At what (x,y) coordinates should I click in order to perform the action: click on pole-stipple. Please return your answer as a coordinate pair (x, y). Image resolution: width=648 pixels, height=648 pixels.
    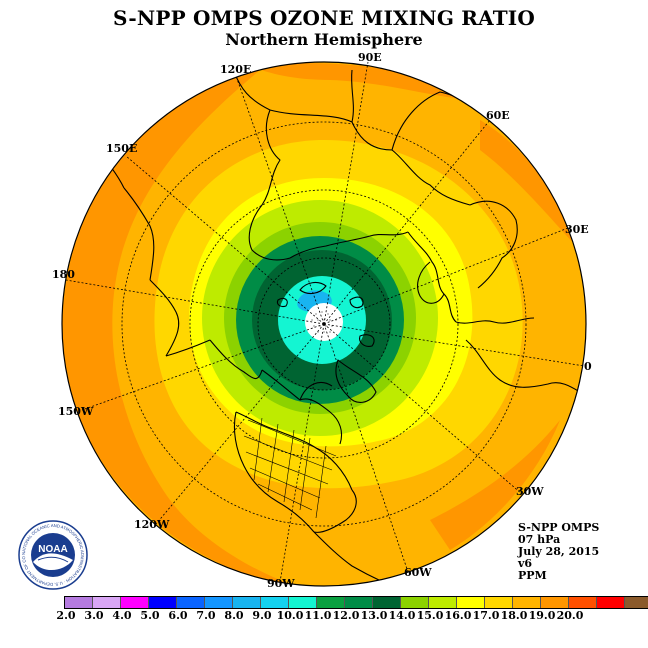
    Looking at the image, I should click on (324, 322).